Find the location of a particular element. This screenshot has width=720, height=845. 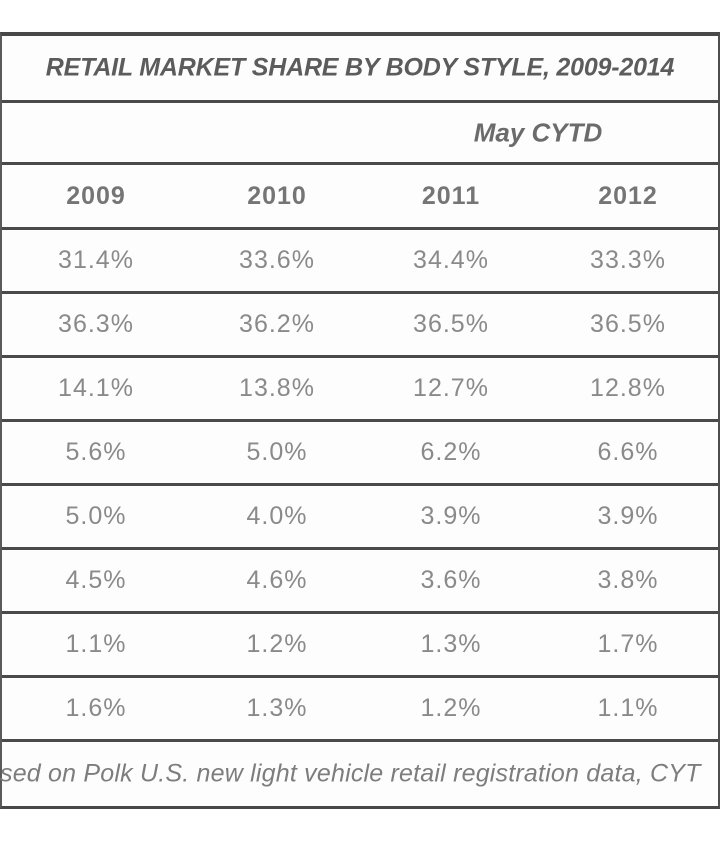

data-cell: 6.2% is located at coordinates (451, 452).